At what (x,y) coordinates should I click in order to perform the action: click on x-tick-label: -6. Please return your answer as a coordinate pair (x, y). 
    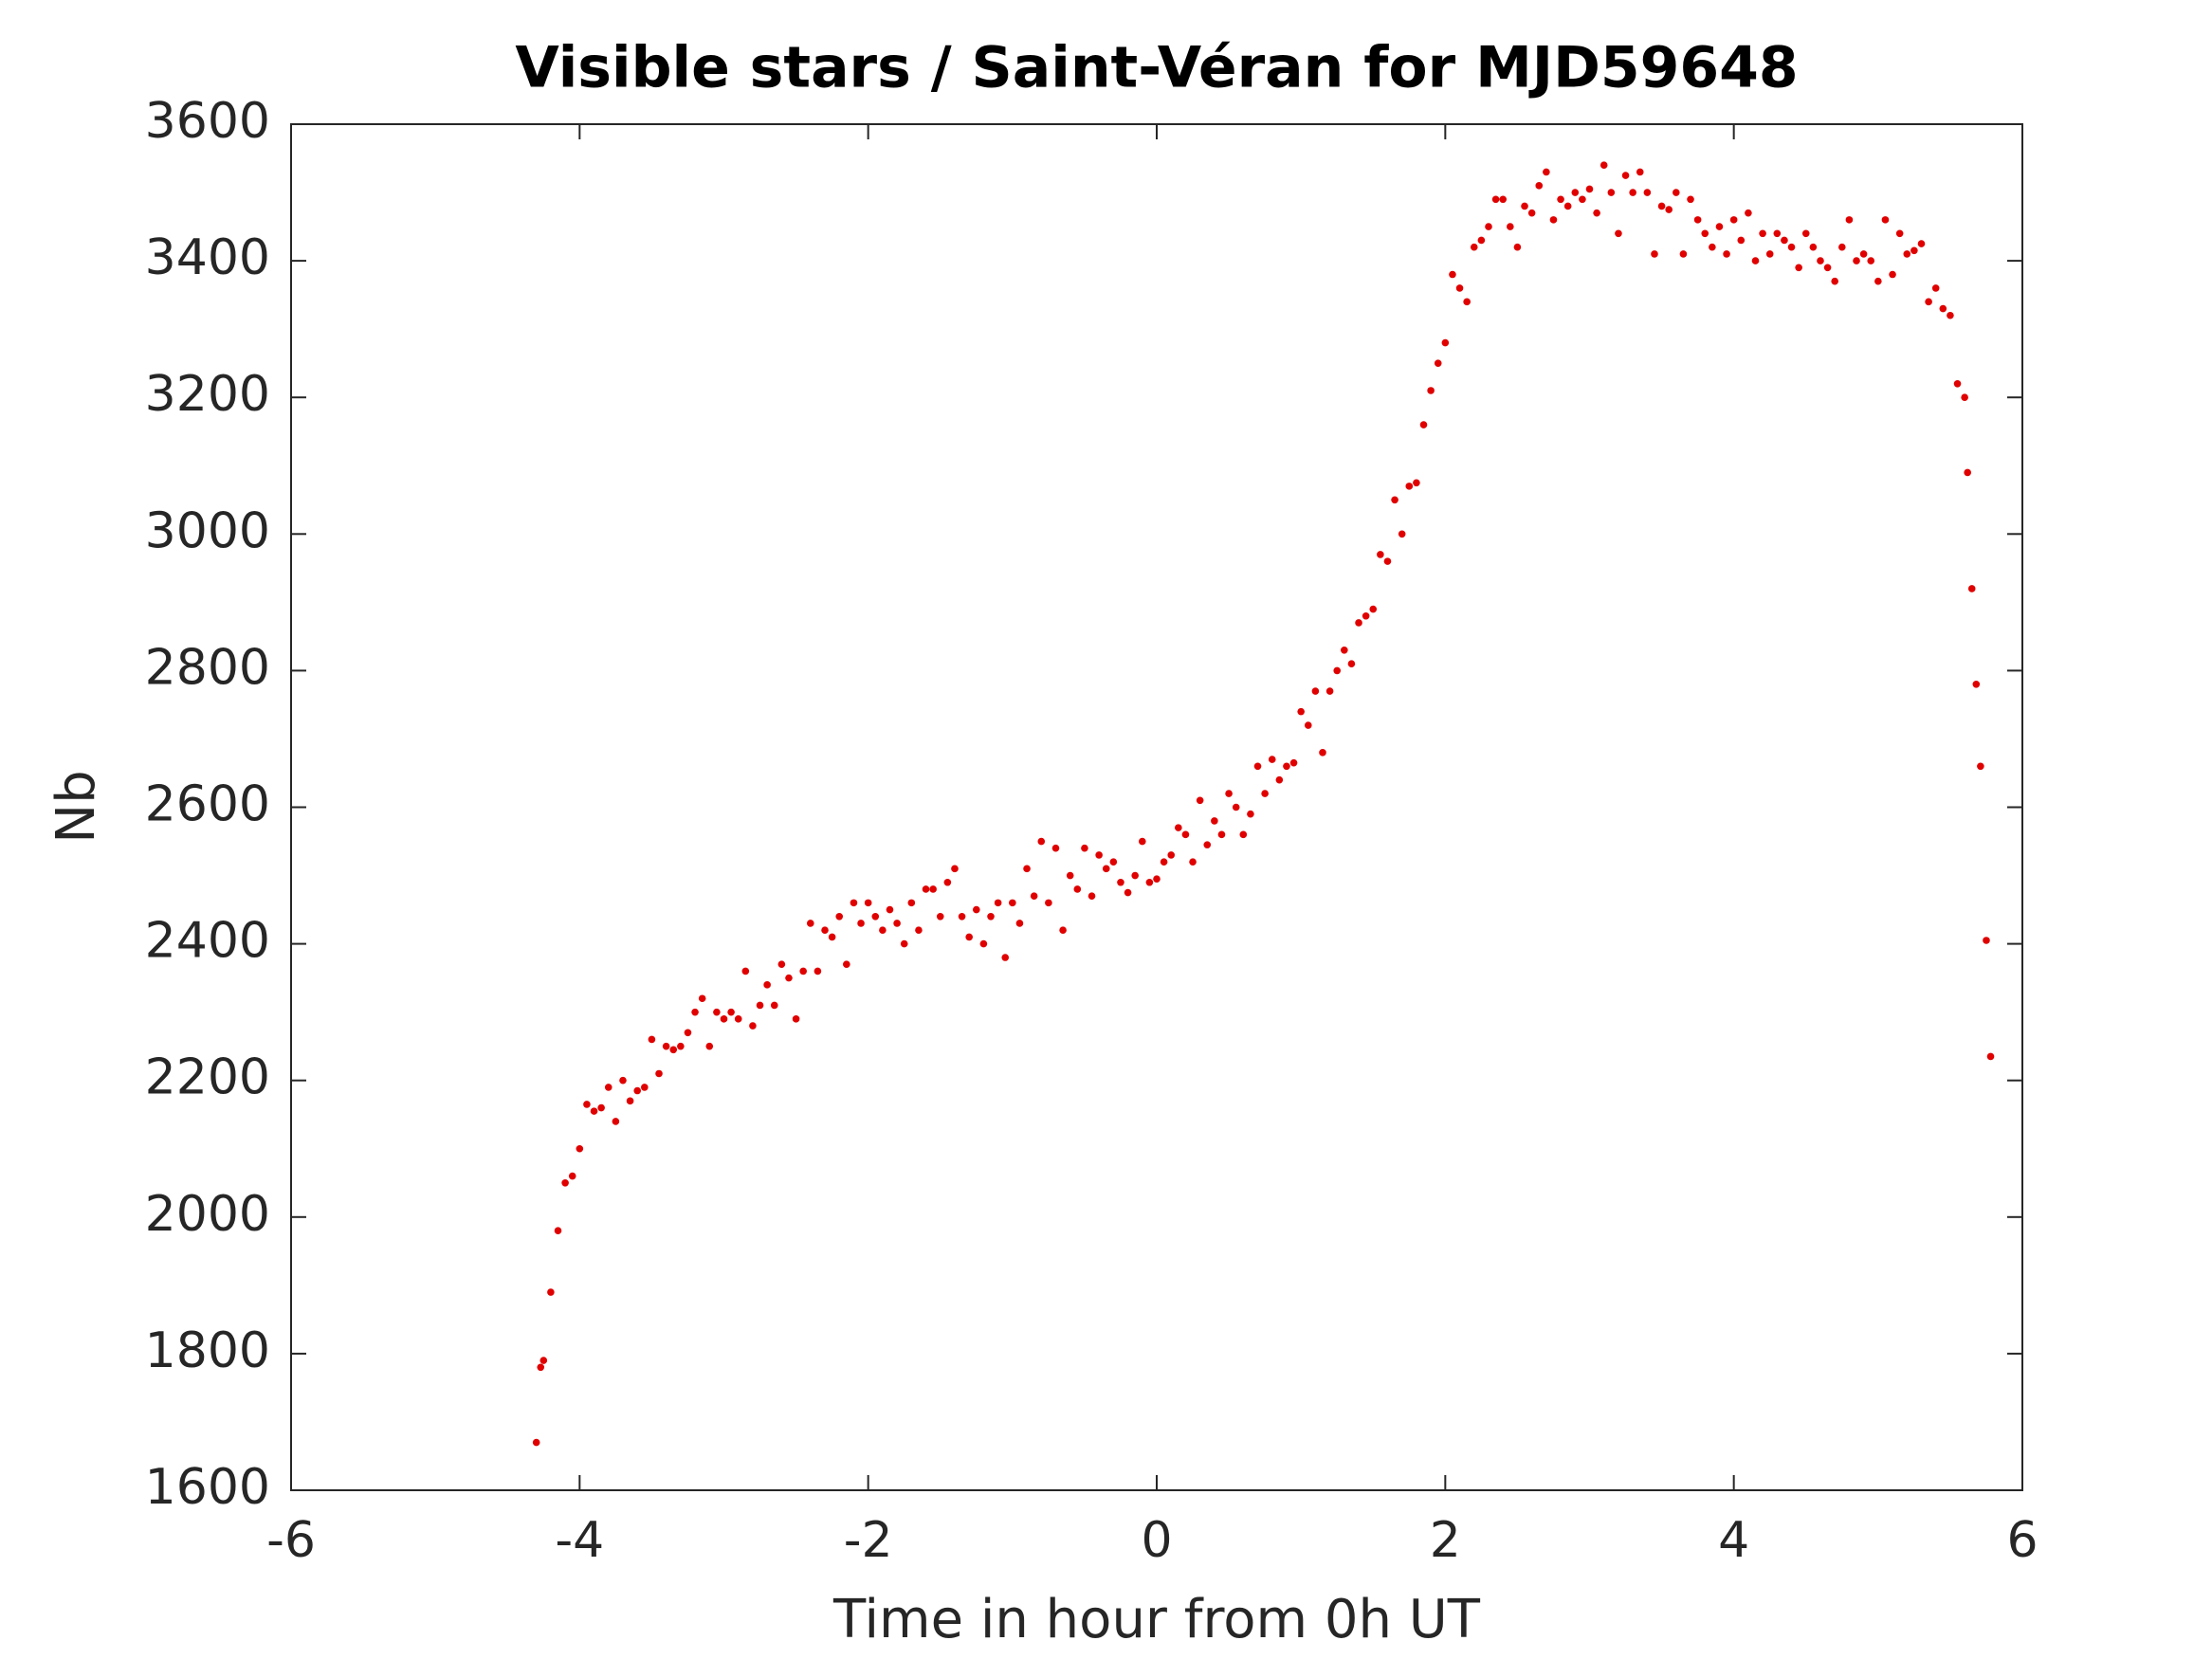
    Looking at the image, I should click on (291, 1540).